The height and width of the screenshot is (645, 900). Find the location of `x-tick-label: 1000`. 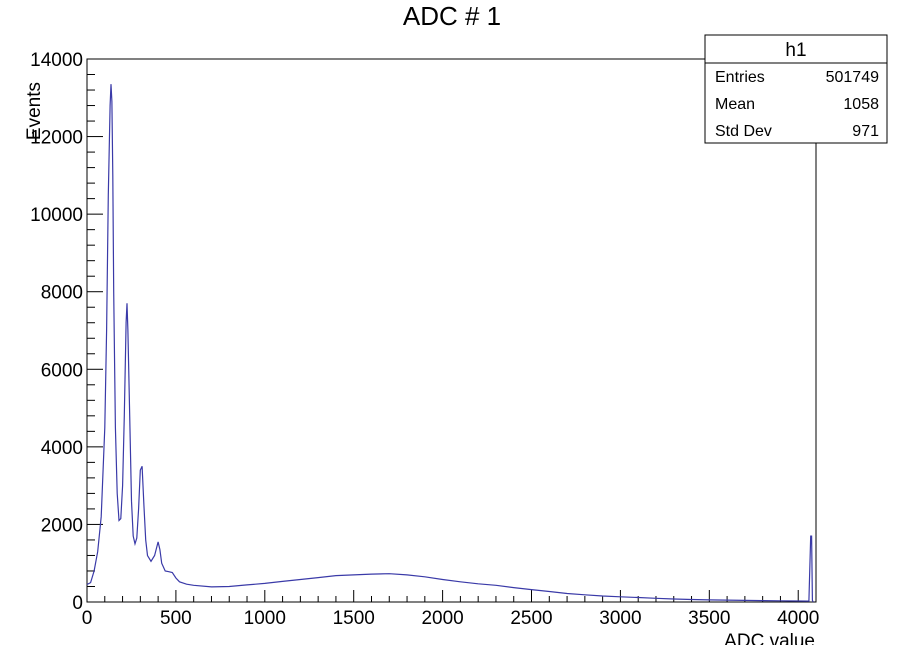

x-tick-label: 1000 is located at coordinates (265, 618).